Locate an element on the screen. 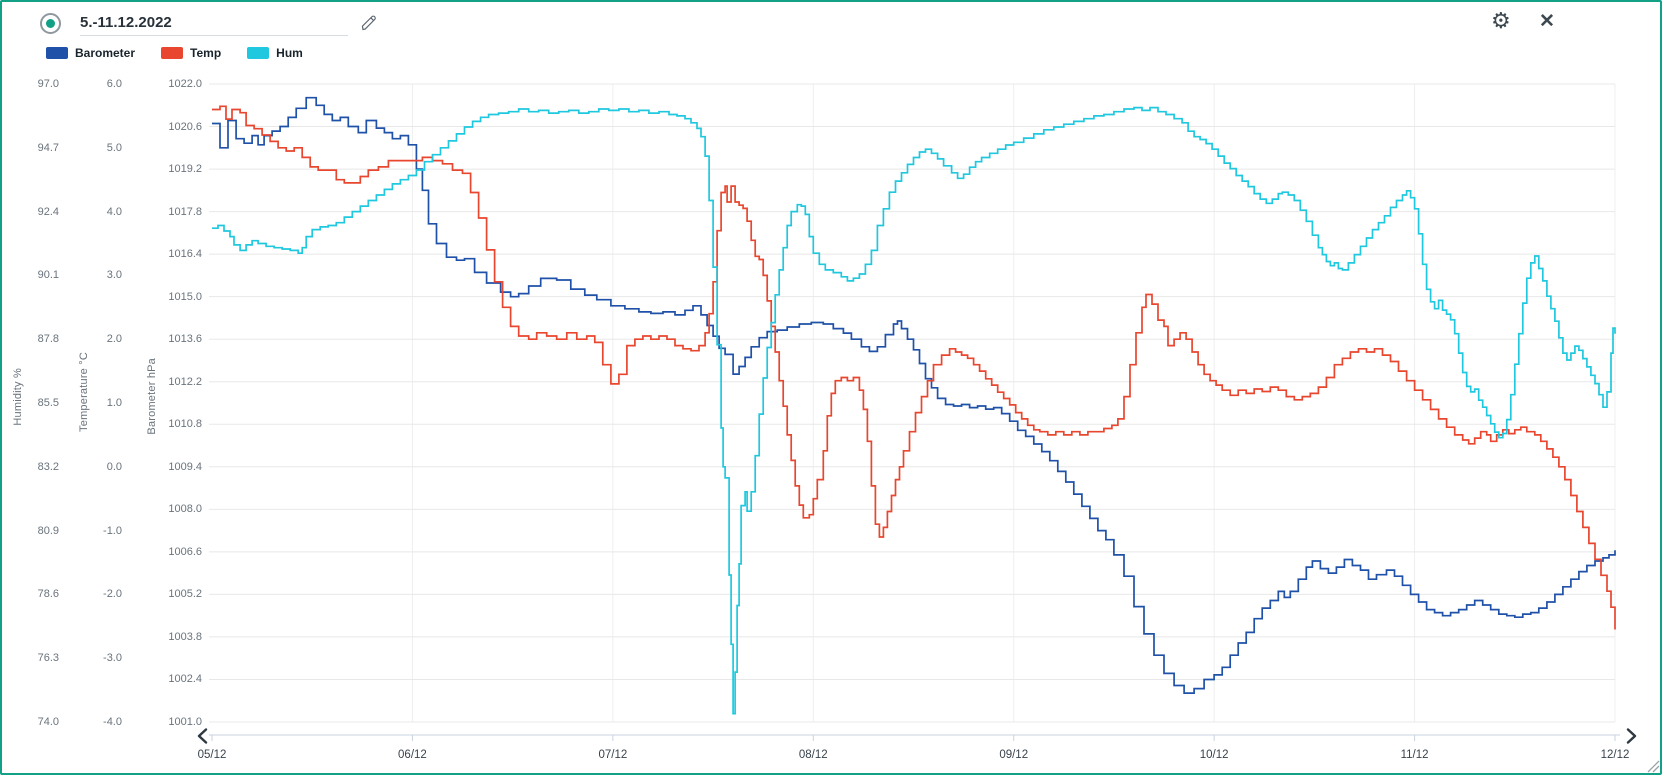 This screenshot has width=1662, height=775. legend-label: Barometer is located at coordinates (105, 53).